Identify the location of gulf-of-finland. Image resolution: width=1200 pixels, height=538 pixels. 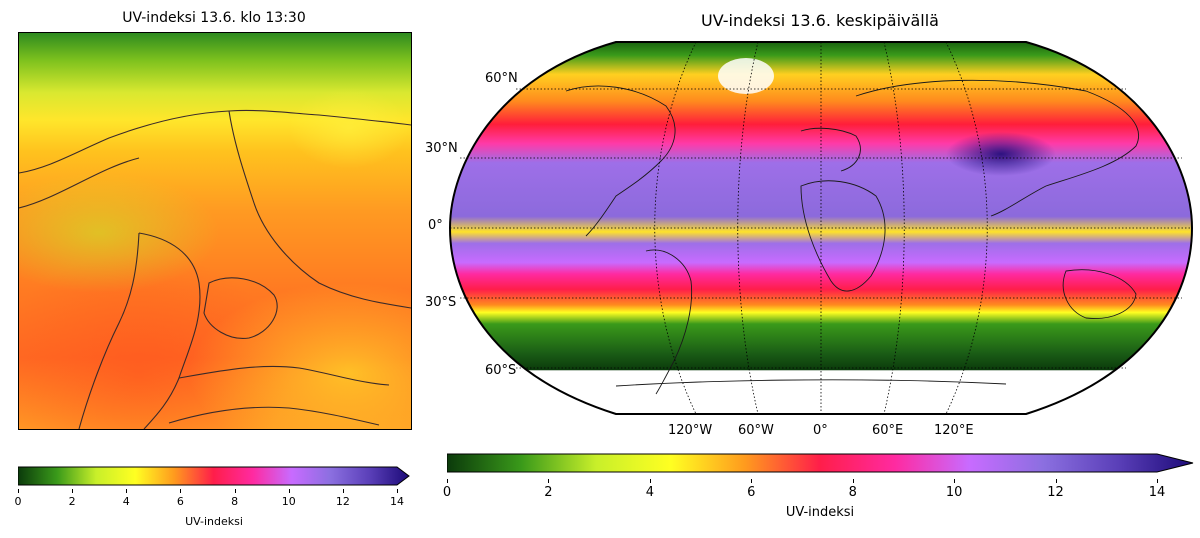
(284, 375).